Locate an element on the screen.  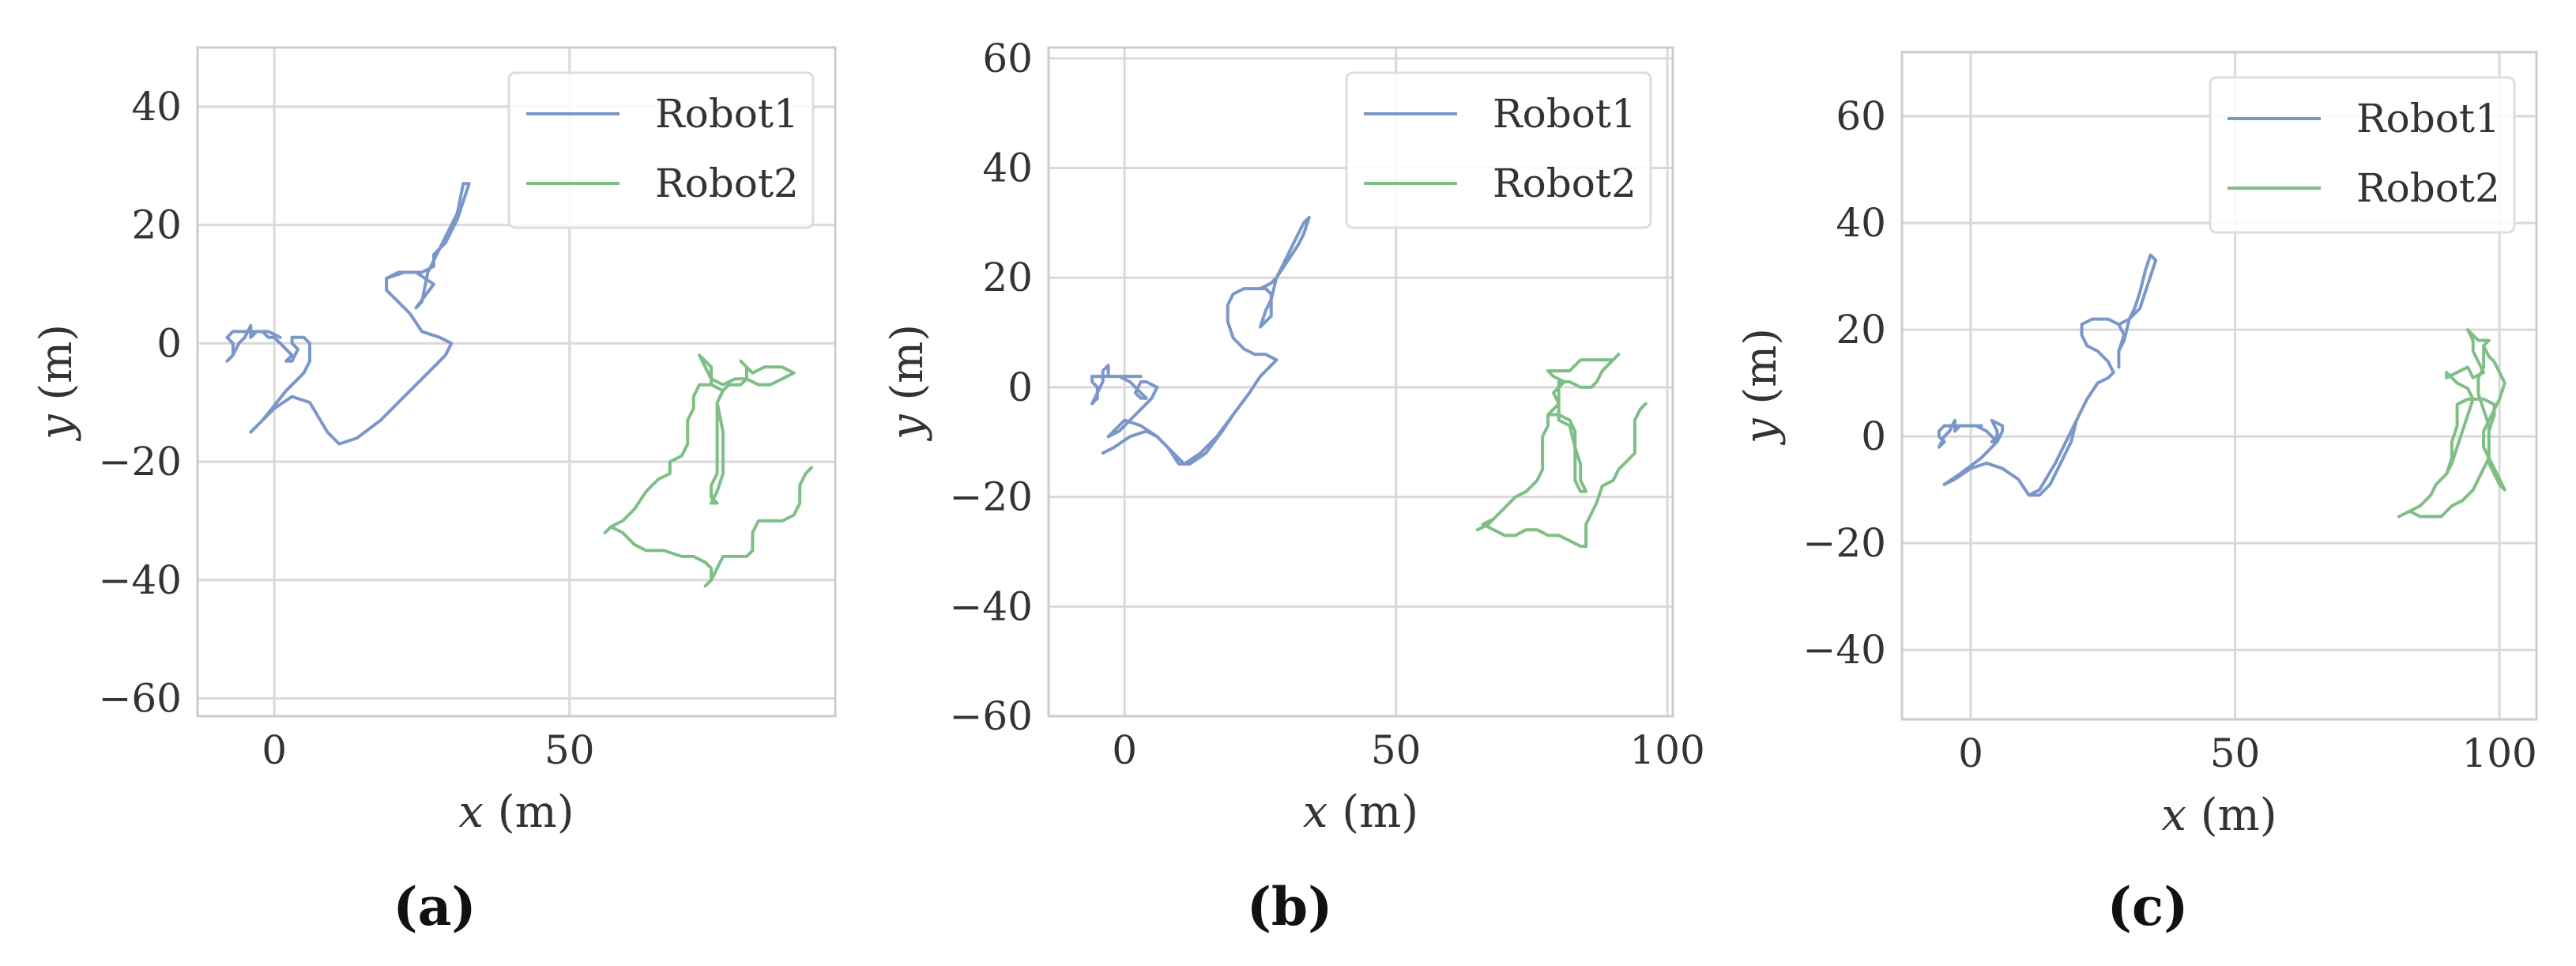
panel-label: (a) is located at coordinates (434, 907).